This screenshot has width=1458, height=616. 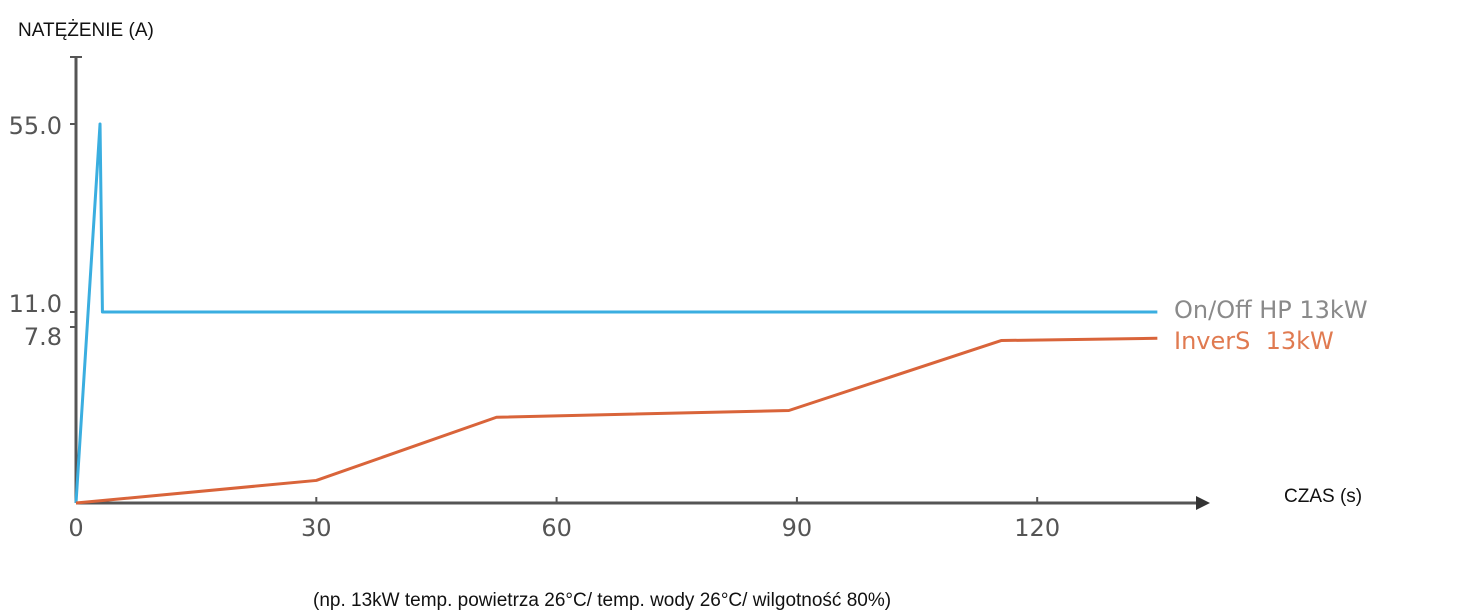 What do you see at coordinates (1254, 341) in the screenshot?
I see `legend-invers: InverS 13kW` at bounding box center [1254, 341].